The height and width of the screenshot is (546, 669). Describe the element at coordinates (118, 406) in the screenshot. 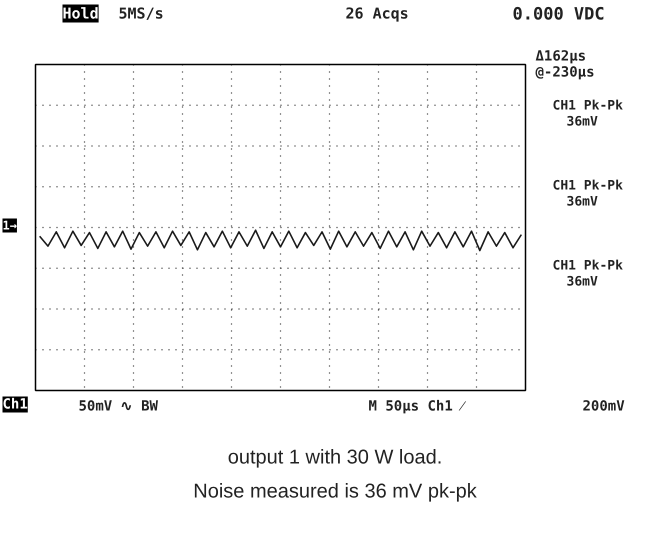

I see `text: 50mV ∿ BW` at that location.